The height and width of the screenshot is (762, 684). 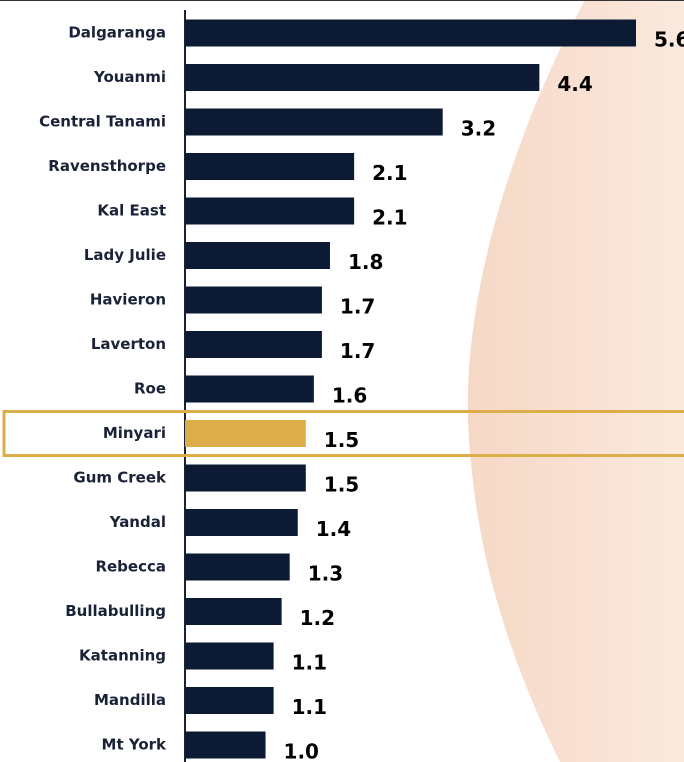 I want to click on highlight-box, so click(x=343, y=433).